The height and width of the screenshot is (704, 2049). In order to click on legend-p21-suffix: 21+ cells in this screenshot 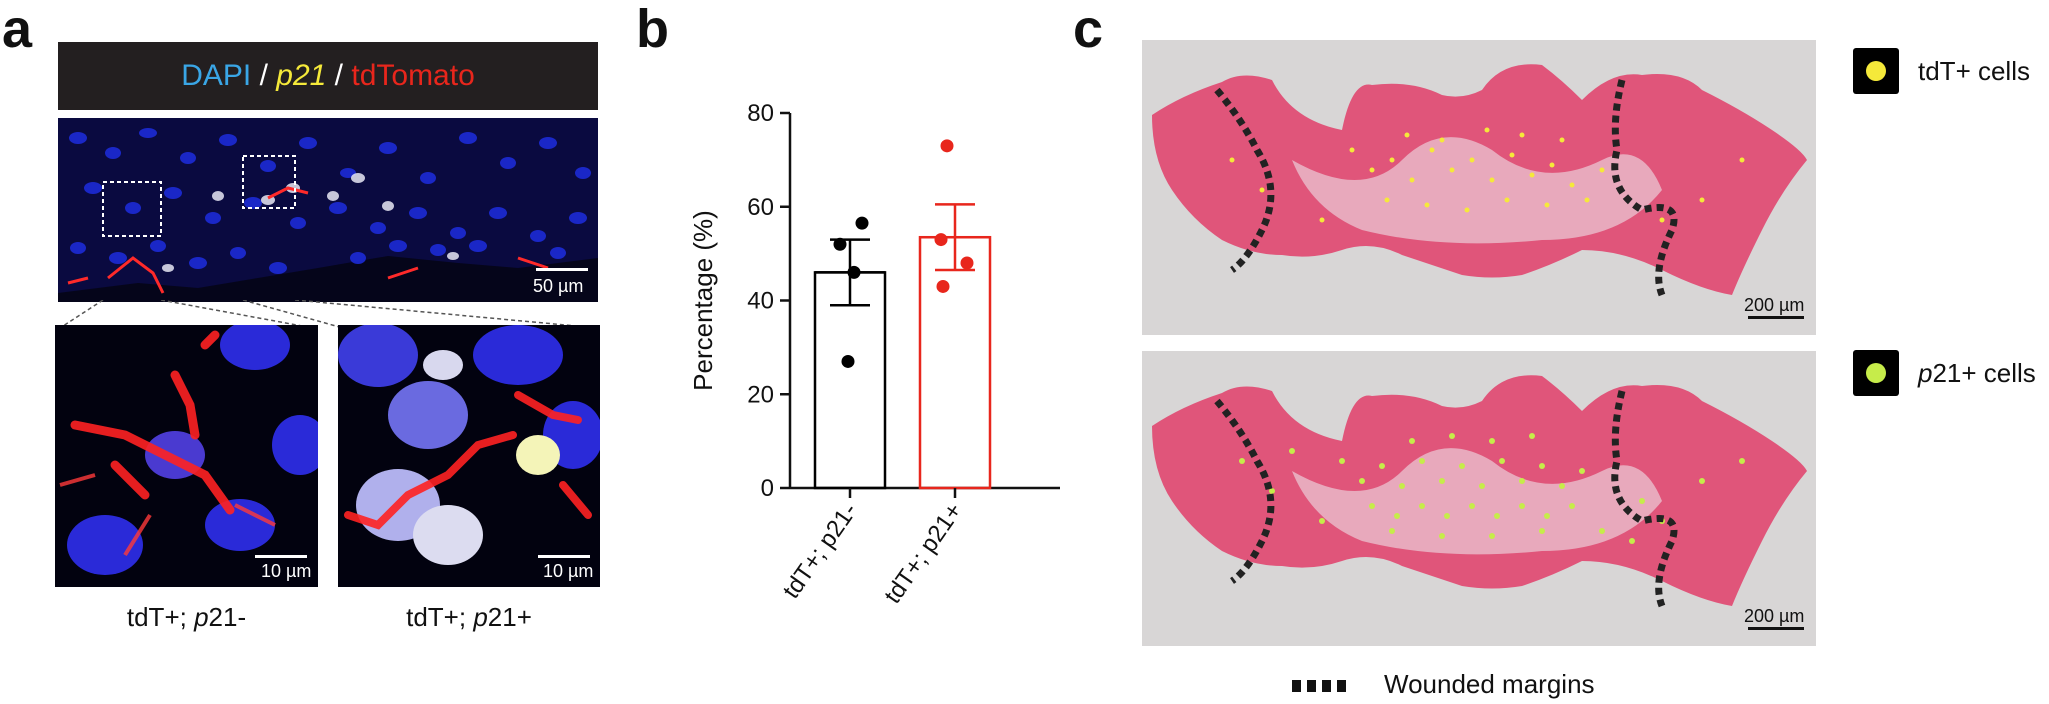, I will do `click(1984, 373)`.